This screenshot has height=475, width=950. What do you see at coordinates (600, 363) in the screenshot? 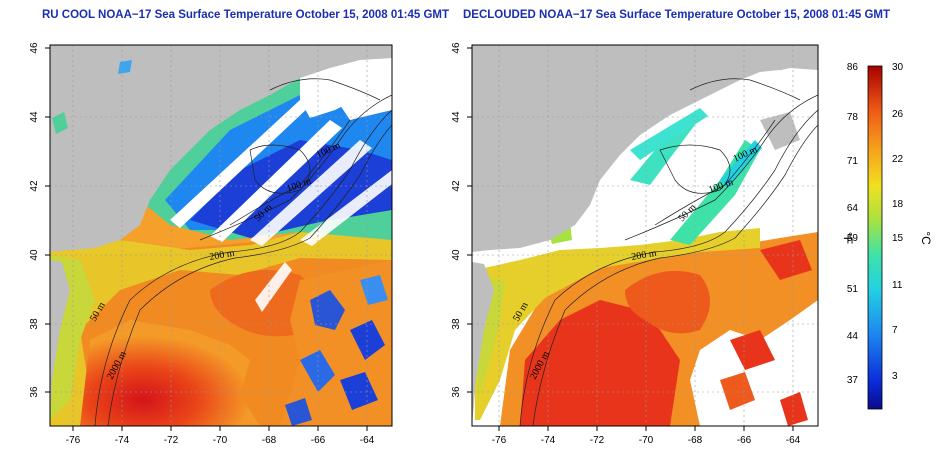
I see `right-gulf-stream` at bounding box center [600, 363].